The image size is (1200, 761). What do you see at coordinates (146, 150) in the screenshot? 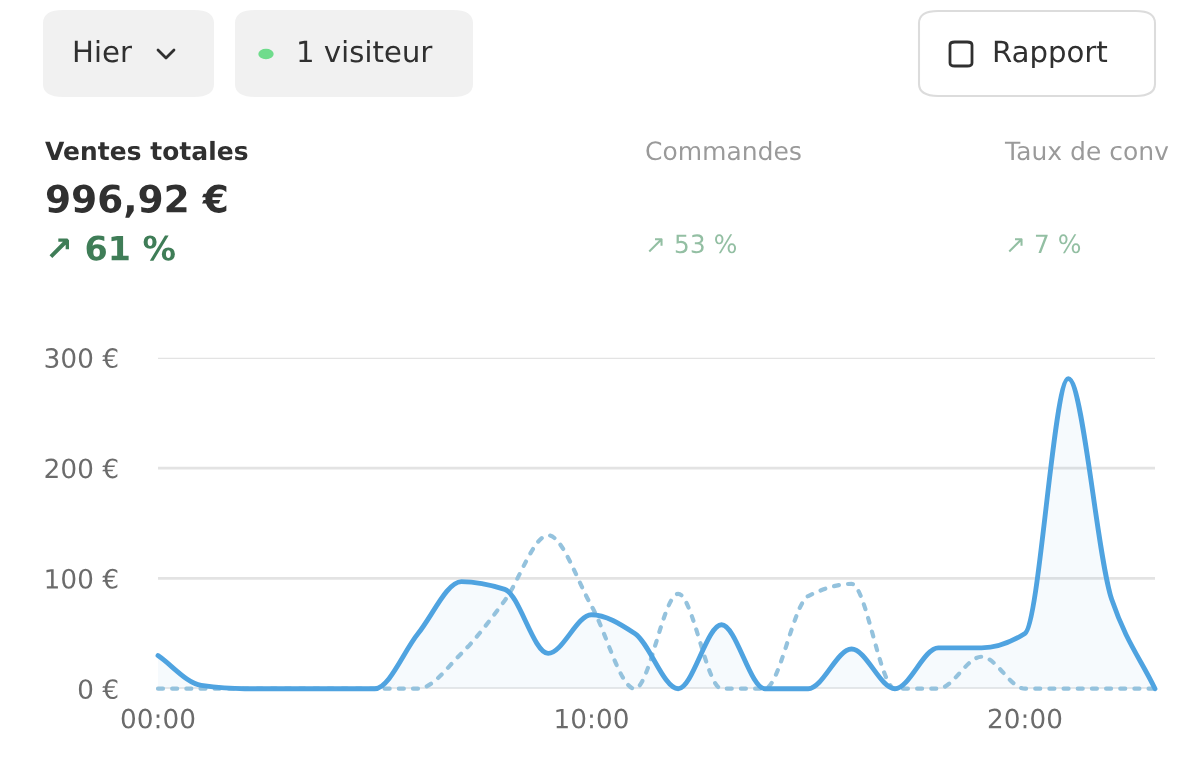
I see `text: Ventes totales` at bounding box center [146, 150].